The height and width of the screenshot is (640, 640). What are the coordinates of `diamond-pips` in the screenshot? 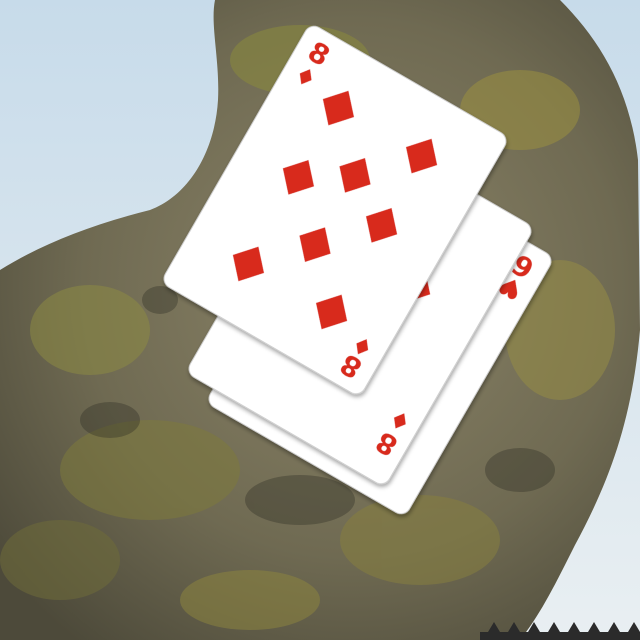 It's located at (335, 210).